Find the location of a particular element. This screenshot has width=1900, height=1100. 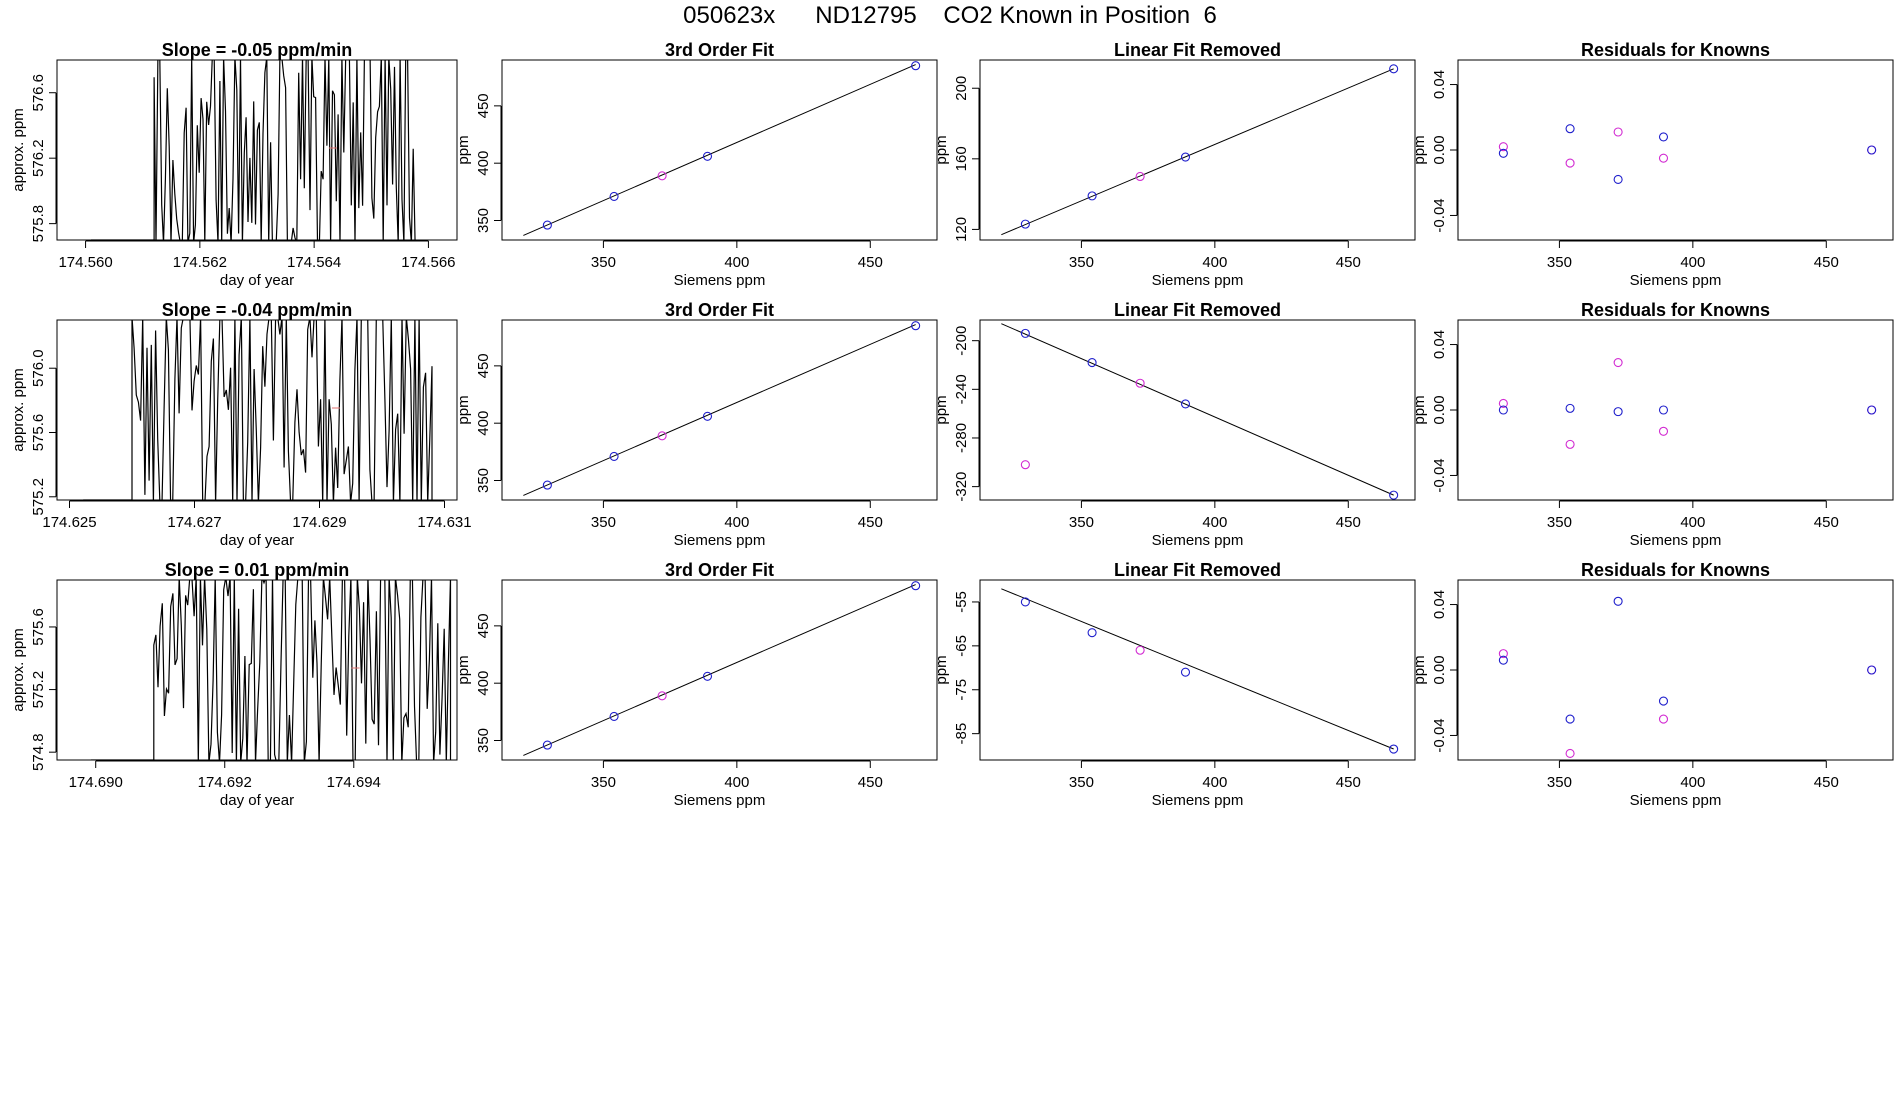

x-tick-label: 174.566 is located at coordinates (428, 262).